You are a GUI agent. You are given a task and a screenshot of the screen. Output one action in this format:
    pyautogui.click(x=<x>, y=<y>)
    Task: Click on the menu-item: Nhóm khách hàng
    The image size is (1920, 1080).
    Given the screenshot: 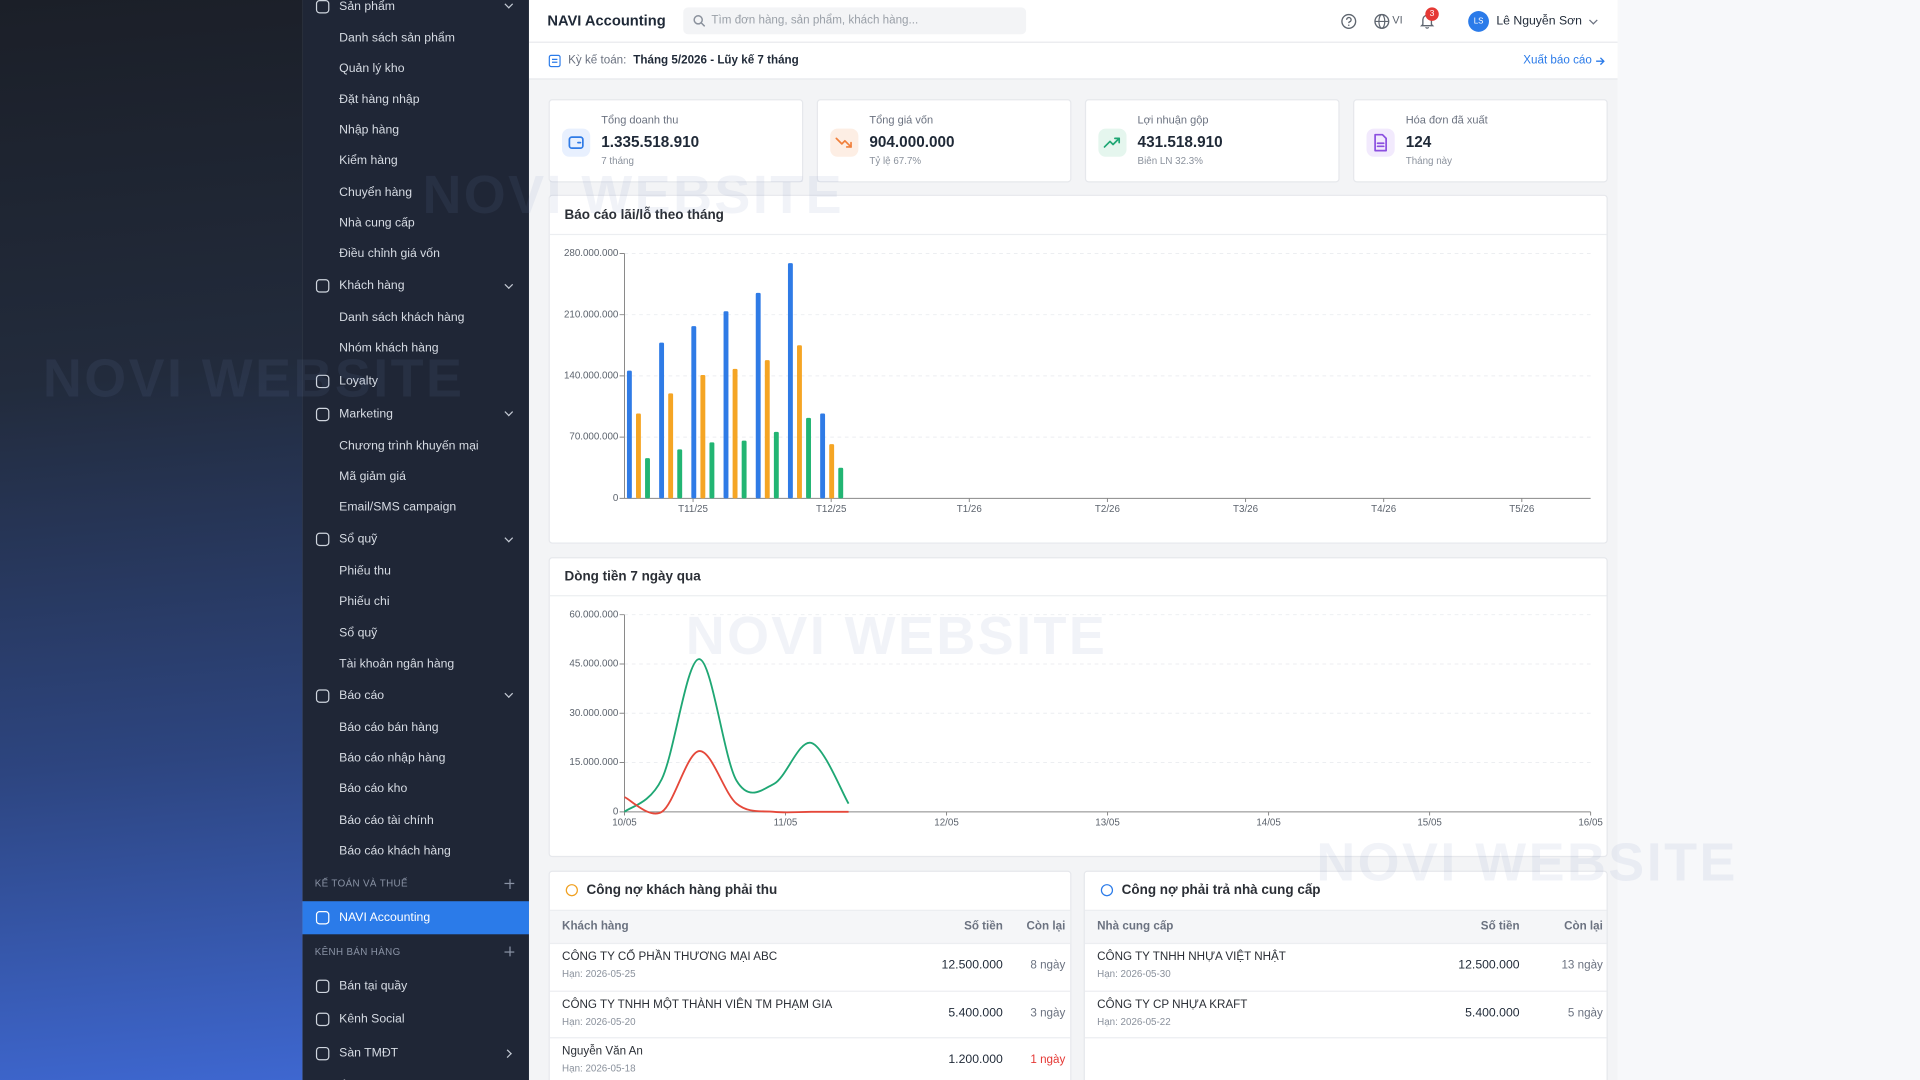 What is the action you would take?
    pyautogui.click(x=415, y=348)
    